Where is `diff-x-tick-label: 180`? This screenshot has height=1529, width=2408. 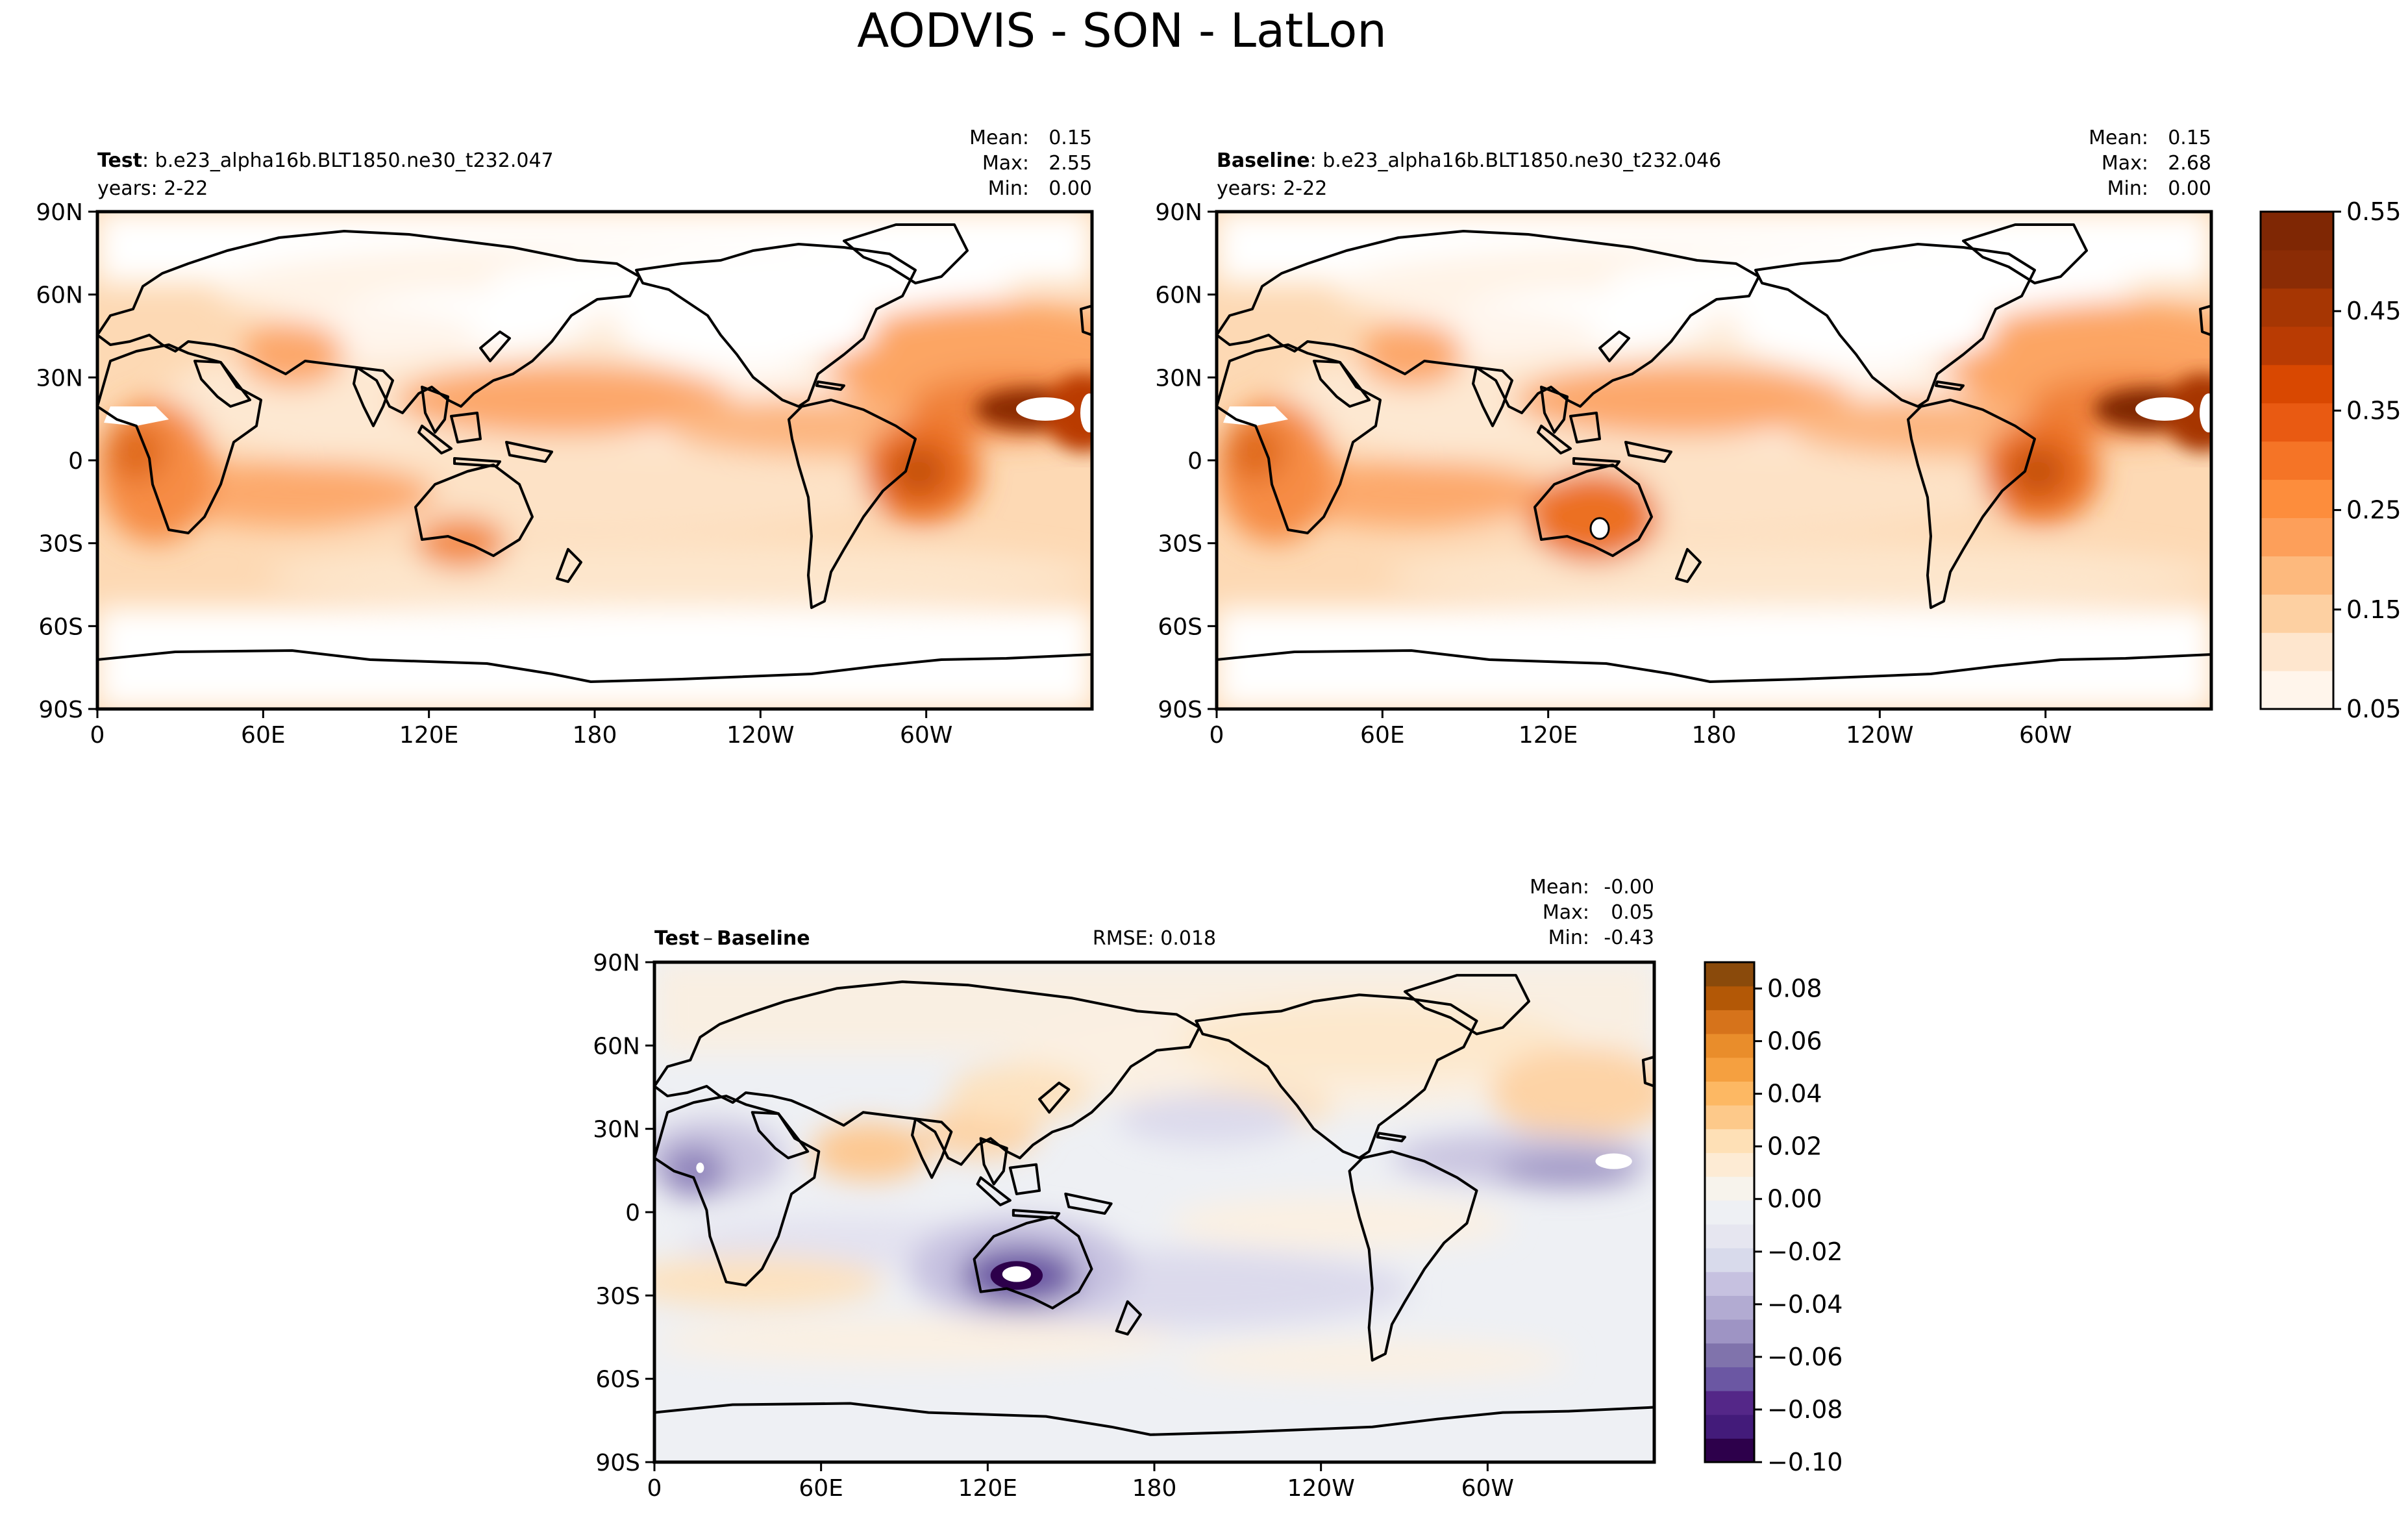 diff-x-tick-label: 180 is located at coordinates (1154, 1488).